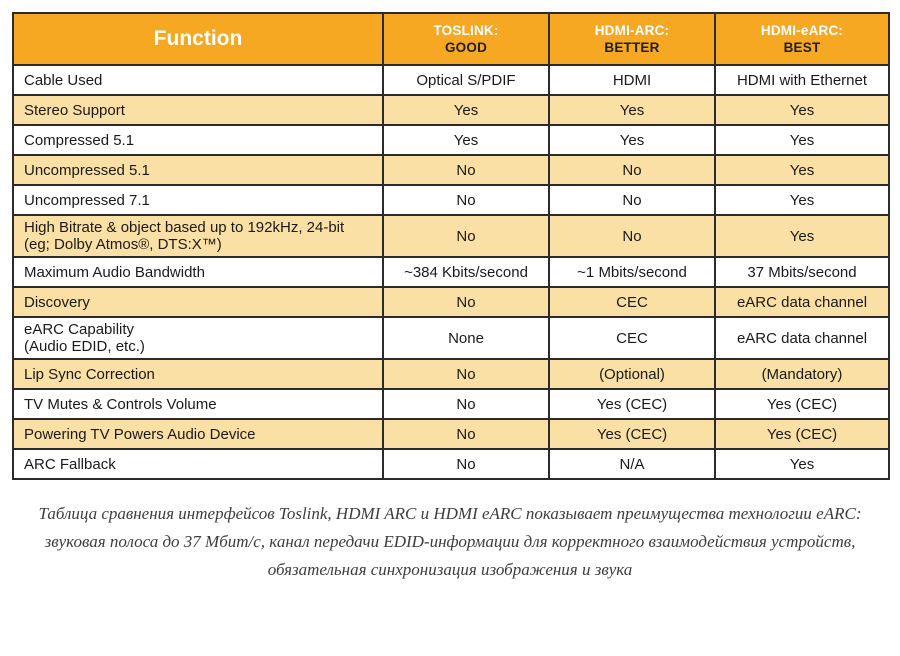  I want to click on table-row: Compressed 5.1 Yes Yes Yes, so click(451, 140).